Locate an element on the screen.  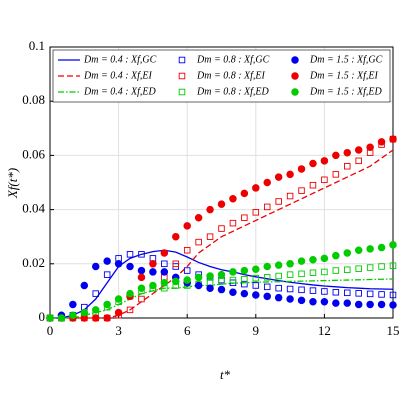
legend-label: Dm = 1.5 : Xf,GC is located at coordinates (346, 59).